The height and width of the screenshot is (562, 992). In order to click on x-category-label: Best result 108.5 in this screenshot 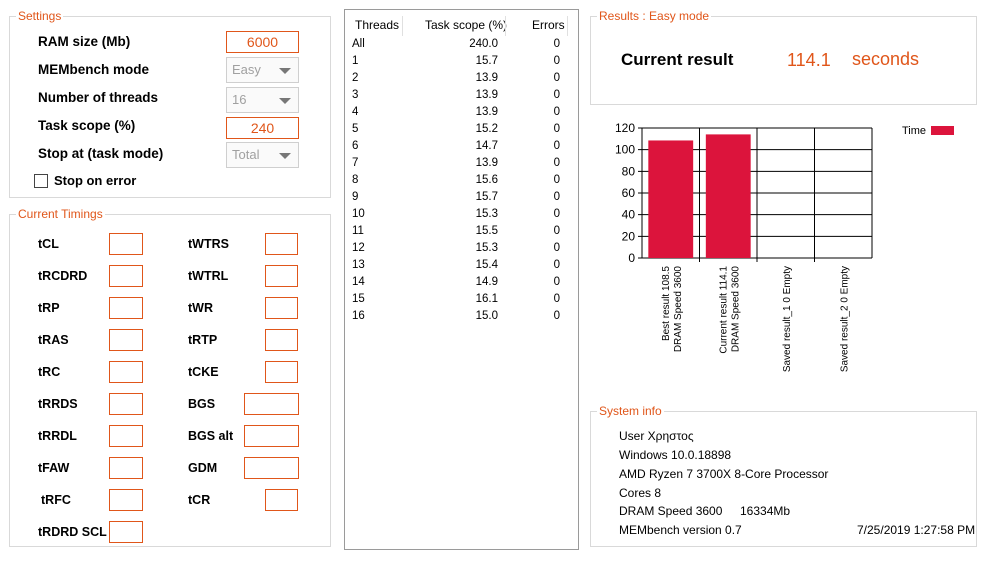, I will do `click(666, 303)`.